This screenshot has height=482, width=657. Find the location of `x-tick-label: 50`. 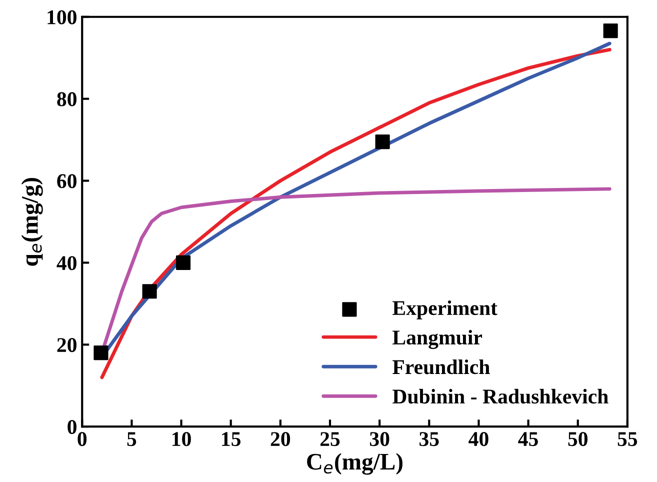

x-tick-label: 50 is located at coordinates (578, 439).